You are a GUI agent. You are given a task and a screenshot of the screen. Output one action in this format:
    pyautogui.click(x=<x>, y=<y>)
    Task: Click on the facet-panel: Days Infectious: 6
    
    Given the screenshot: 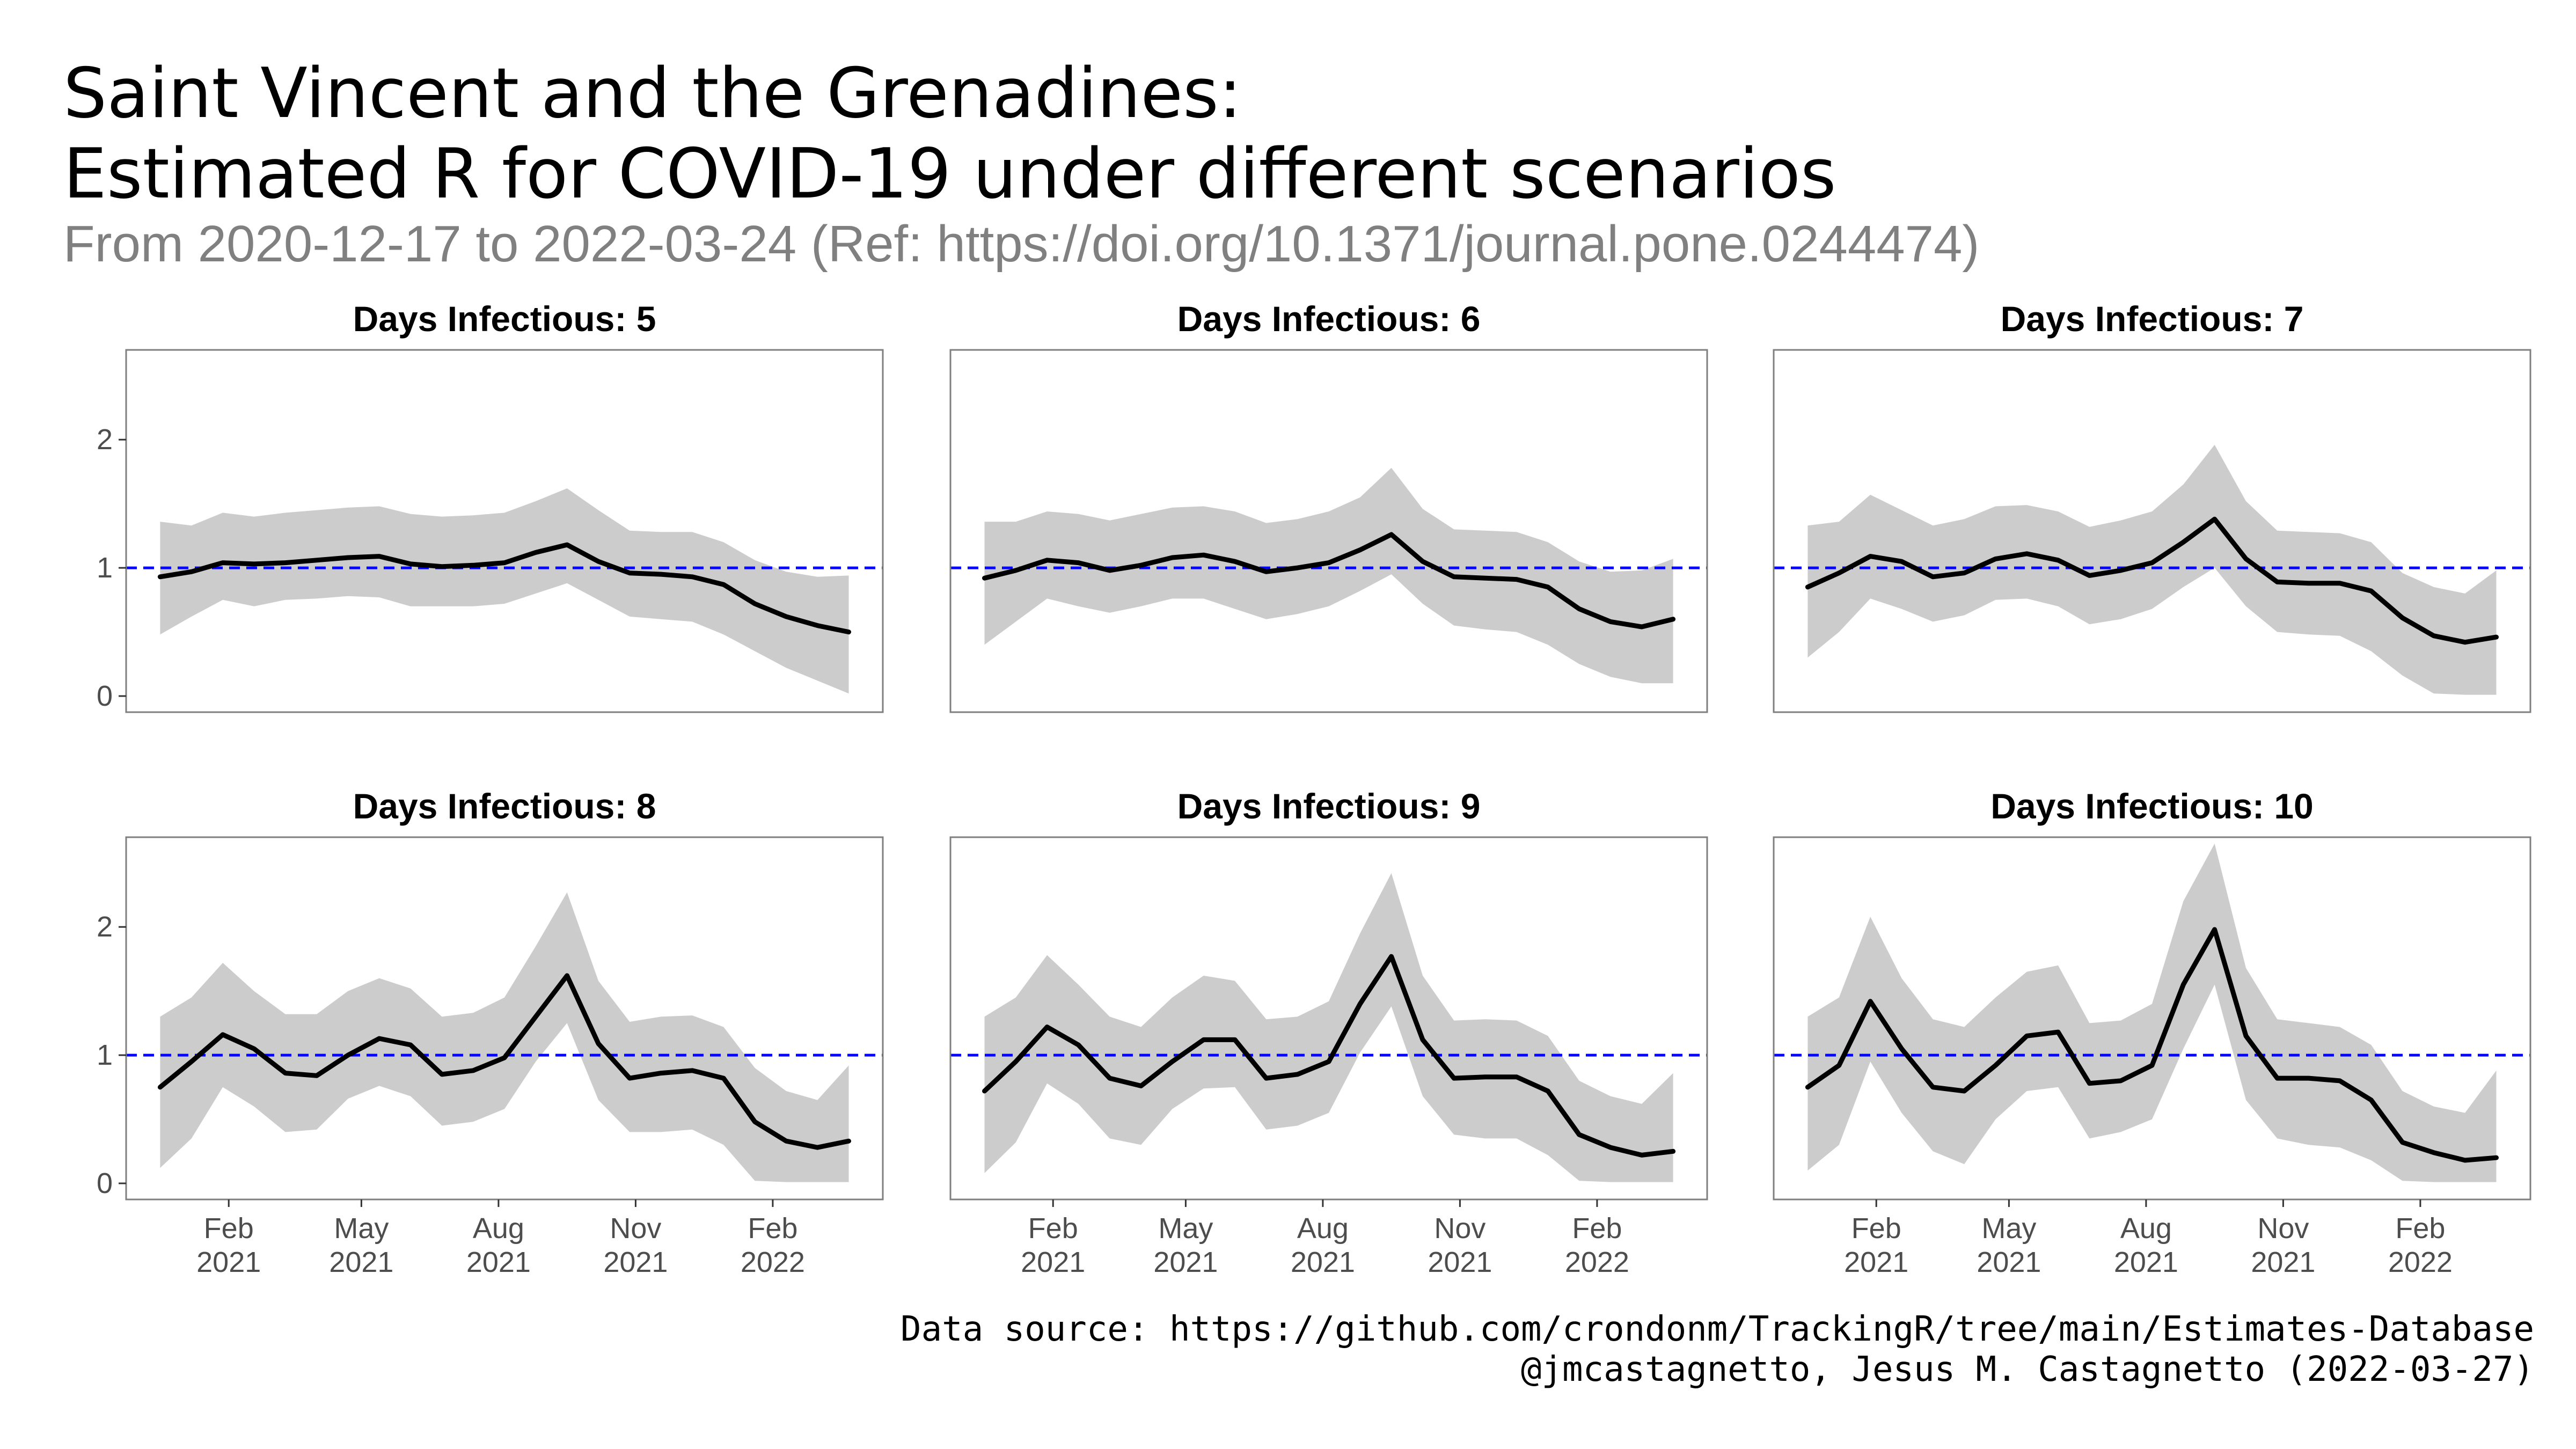 What is the action you would take?
    pyautogui.click(x=1328, y=506)
    